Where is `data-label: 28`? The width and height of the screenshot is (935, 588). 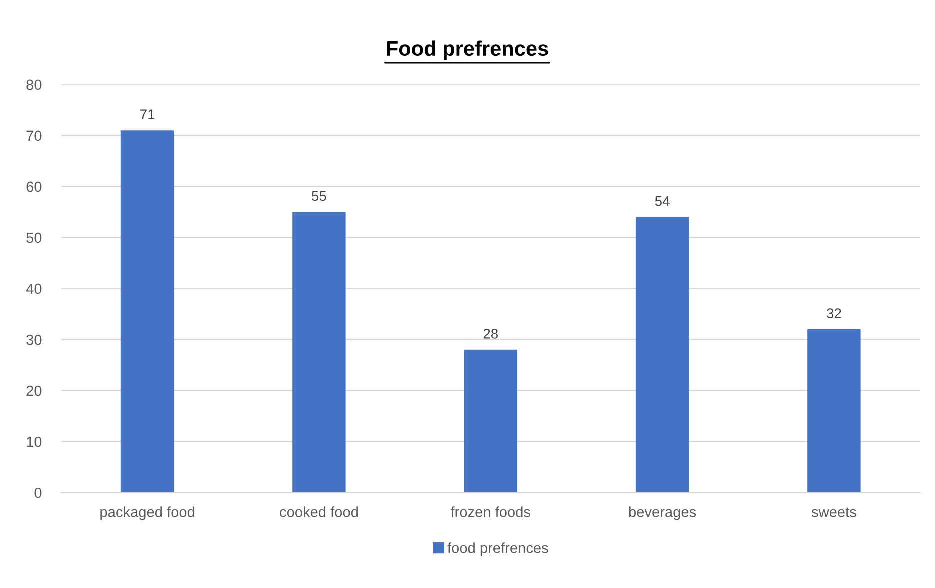
data-label: 28 is located at coordinates (491, 334).